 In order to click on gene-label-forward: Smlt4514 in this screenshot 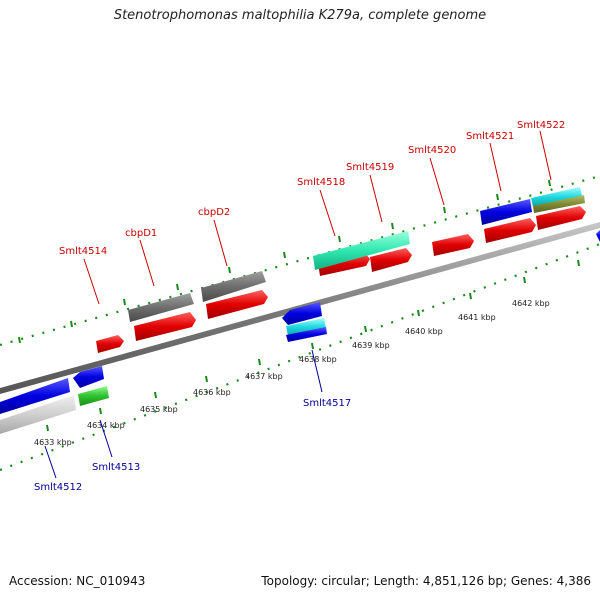, I will do `click(83, 251)`.